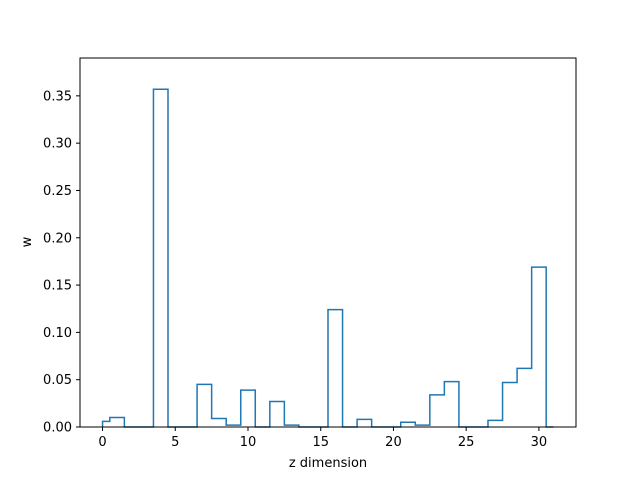  What do you see at coordinates (248, 442) in the screenshot?
I see `x-tick-label: 10` at bounding box center [248, 442].